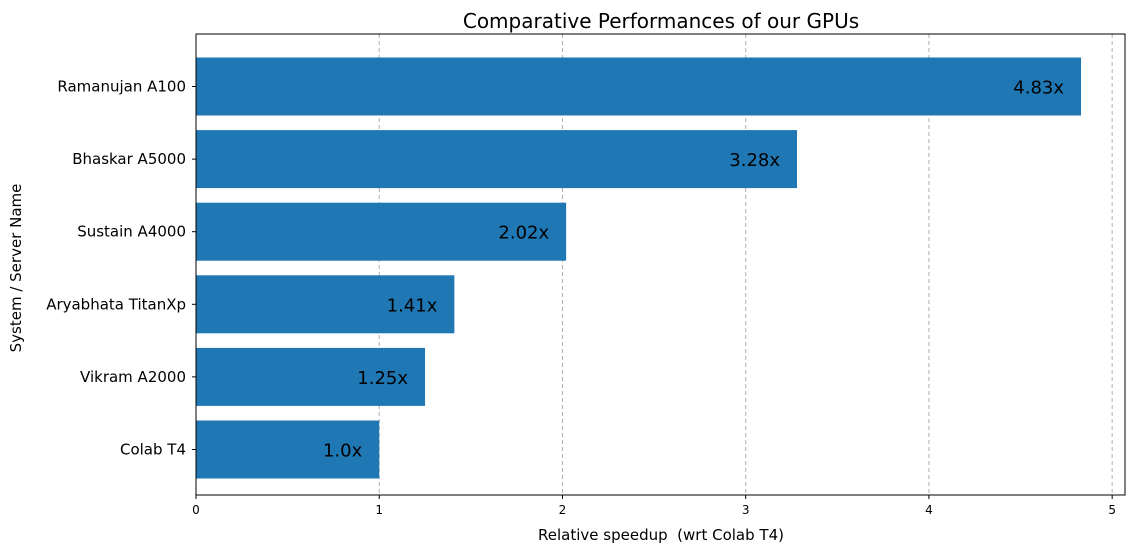 The height and width of the screenshot is (552, 1136). What do you see at coordinates (379, 510) in the screenshot?
I see `x-tick-label: 1` at bounding box center [379, 510].